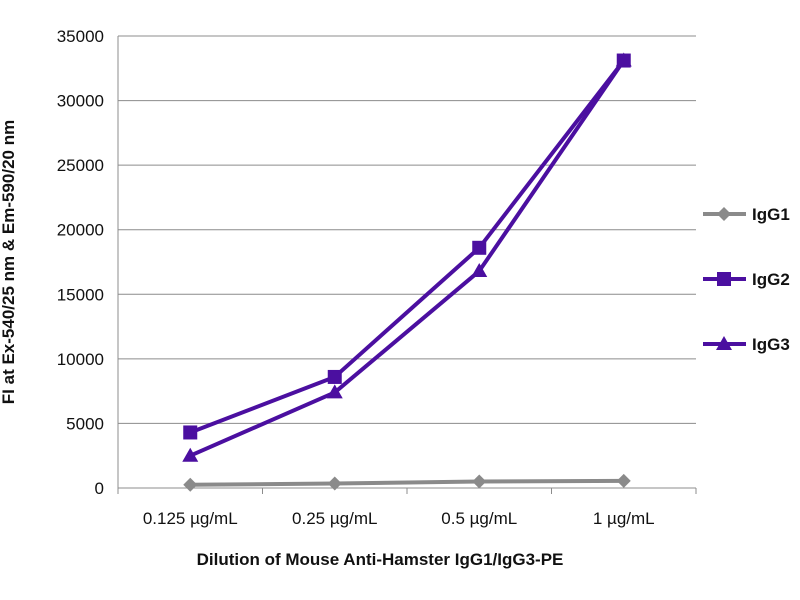 This screenshot has height=600, width=800. Describe the element at coordinates (399, 518) in the screenshot. I see `x-tick-labels: 0.125 µg/mL 0.25 µg/mL 0.5 µg/mL 1 µg/mL` at that location.